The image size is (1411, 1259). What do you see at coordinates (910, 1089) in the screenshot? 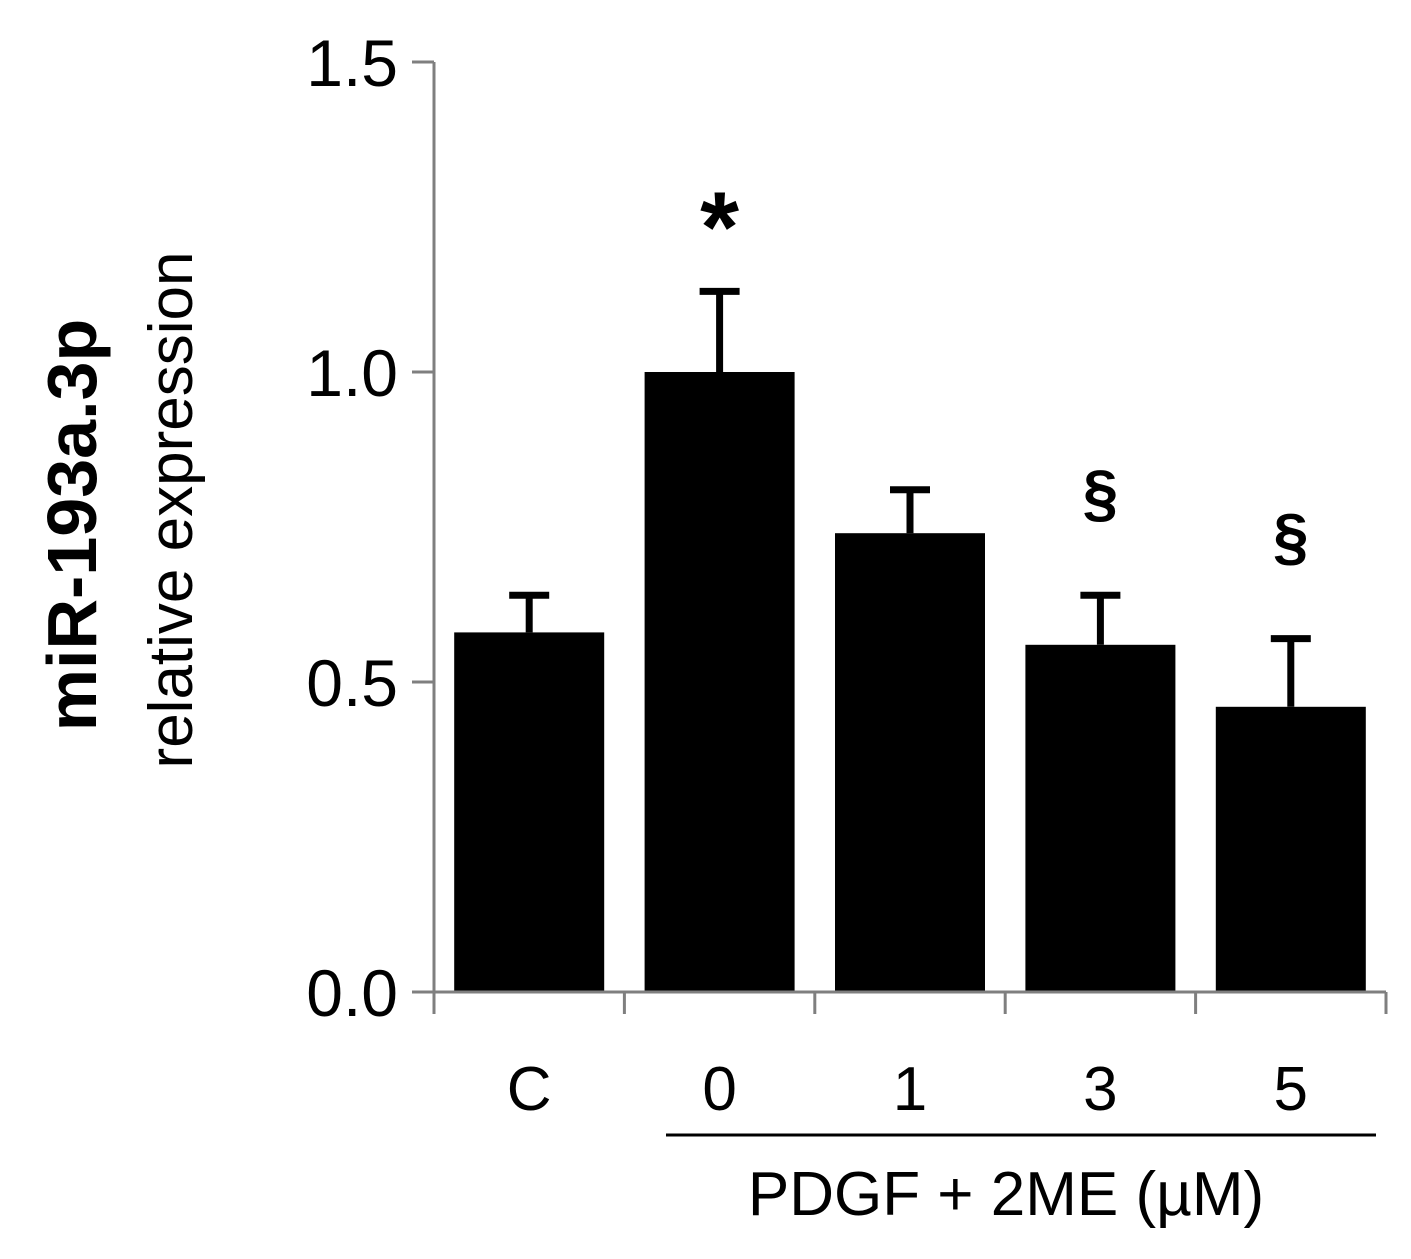
I see `x-tick-label-2: 1` at bounding box center [910, 1089].